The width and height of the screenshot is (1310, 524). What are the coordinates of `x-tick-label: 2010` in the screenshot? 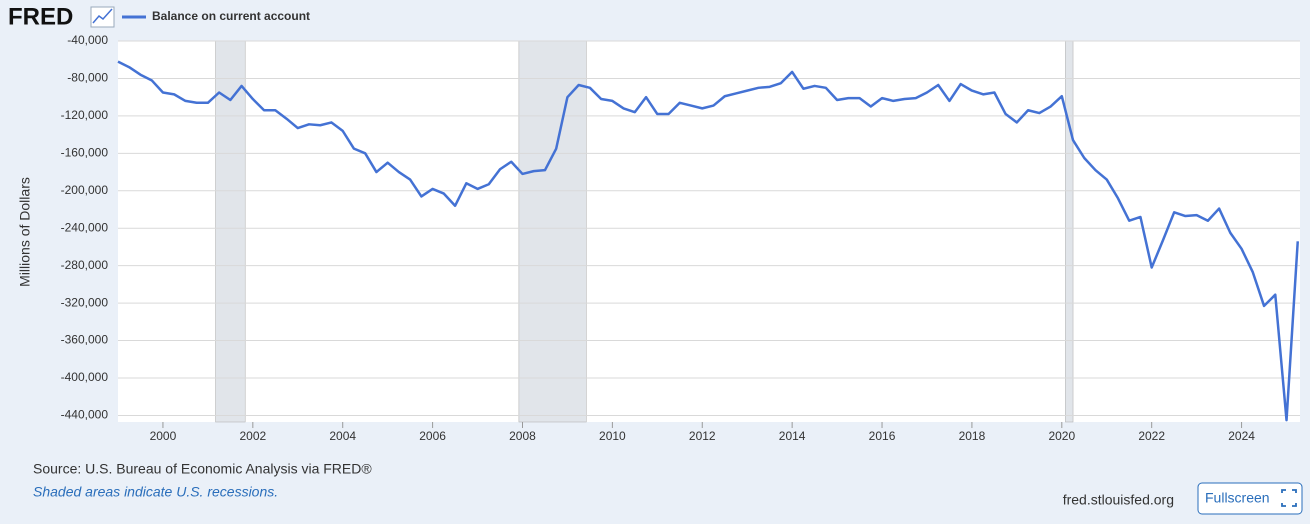 It's located at (612, 436).